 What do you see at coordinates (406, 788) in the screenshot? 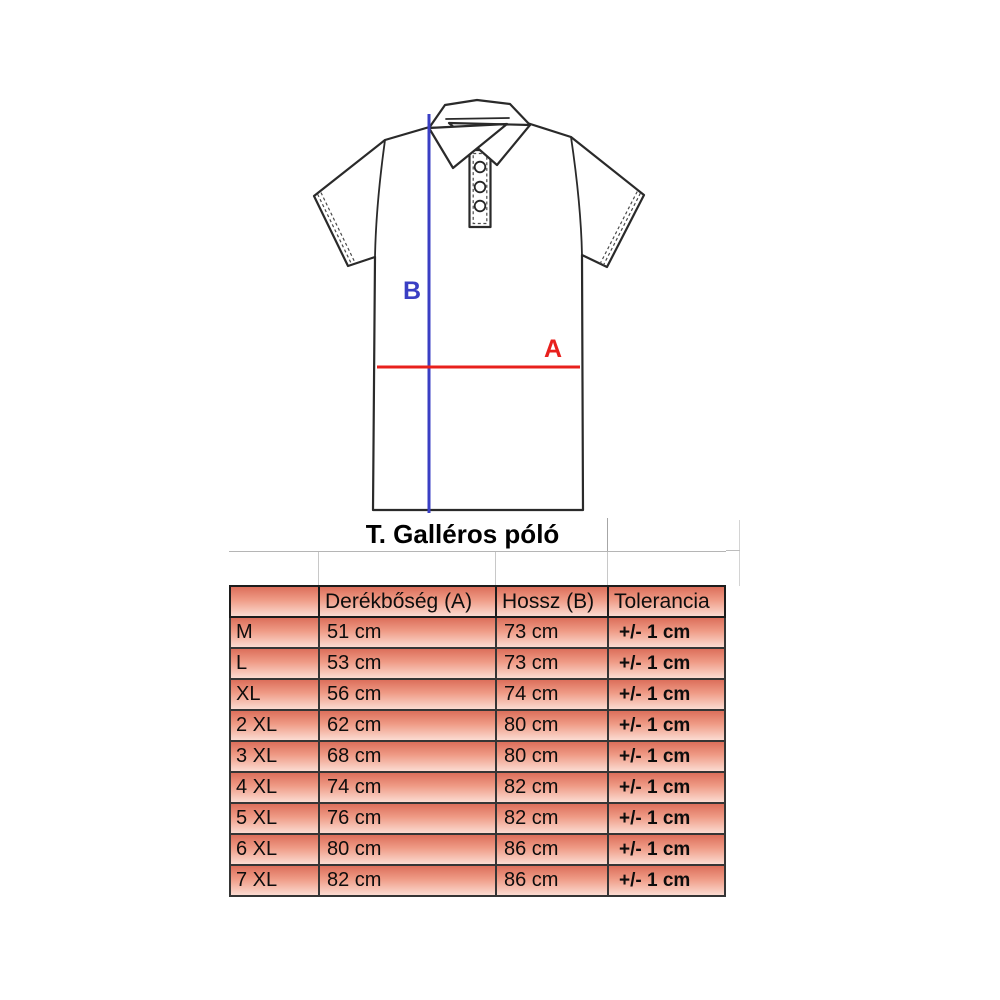
I see `waist-cell: 74 cm` at bounding box center [406, 788].